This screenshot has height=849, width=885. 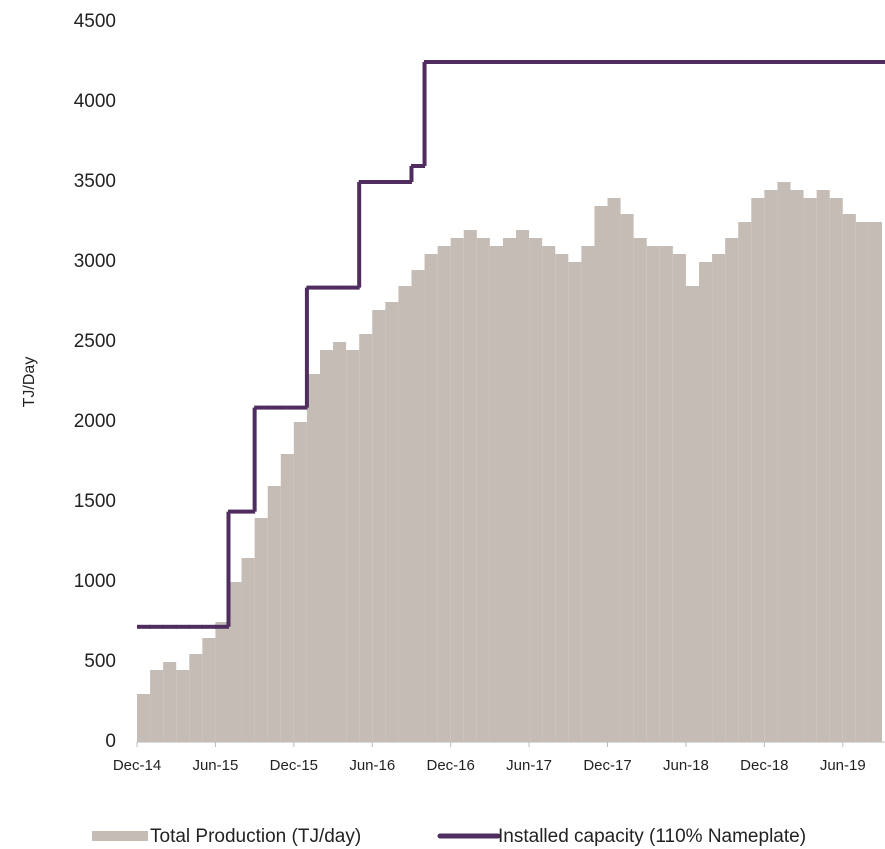 What do you see at coordinates (95, 501) in the screenshot?
I see `y-tick-label: 1500` at bounding box center [95, 501].